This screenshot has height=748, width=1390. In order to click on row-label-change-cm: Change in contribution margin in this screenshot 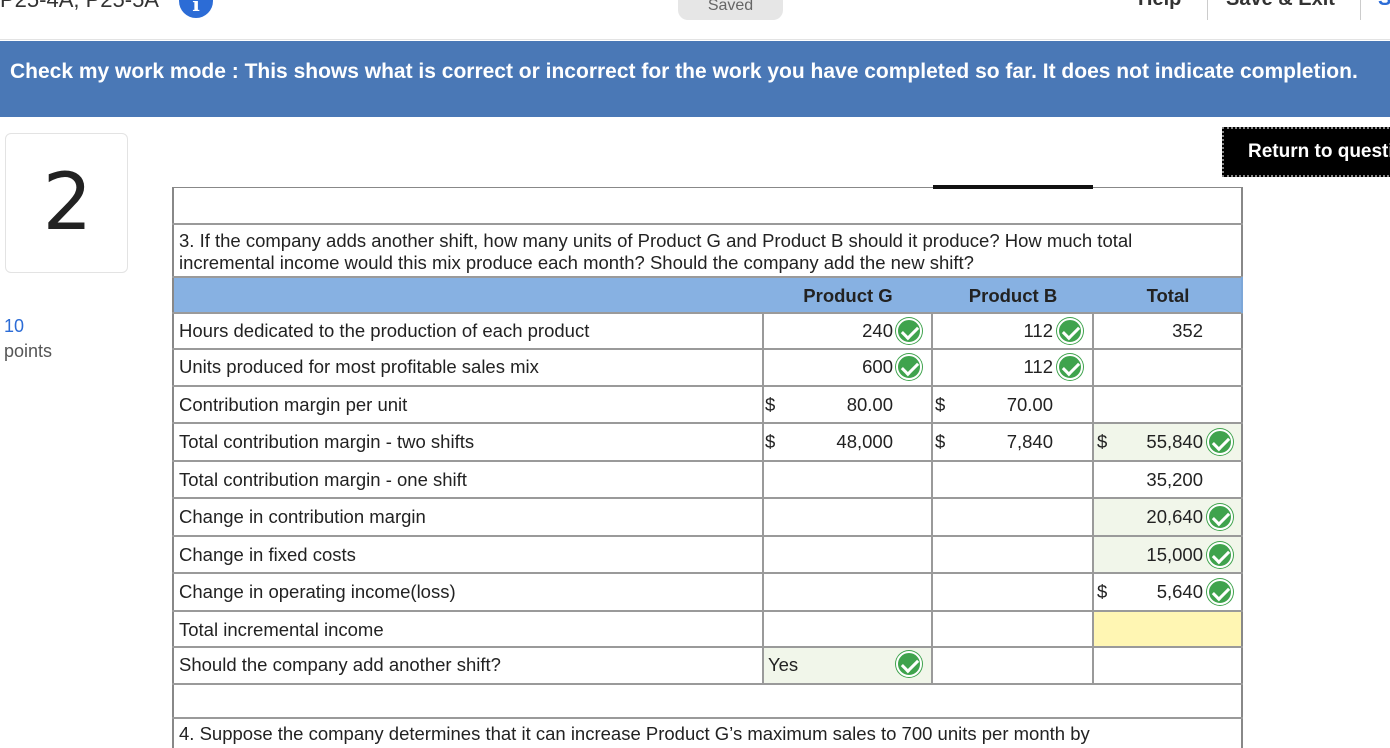, I will do `click(302, 516)`.